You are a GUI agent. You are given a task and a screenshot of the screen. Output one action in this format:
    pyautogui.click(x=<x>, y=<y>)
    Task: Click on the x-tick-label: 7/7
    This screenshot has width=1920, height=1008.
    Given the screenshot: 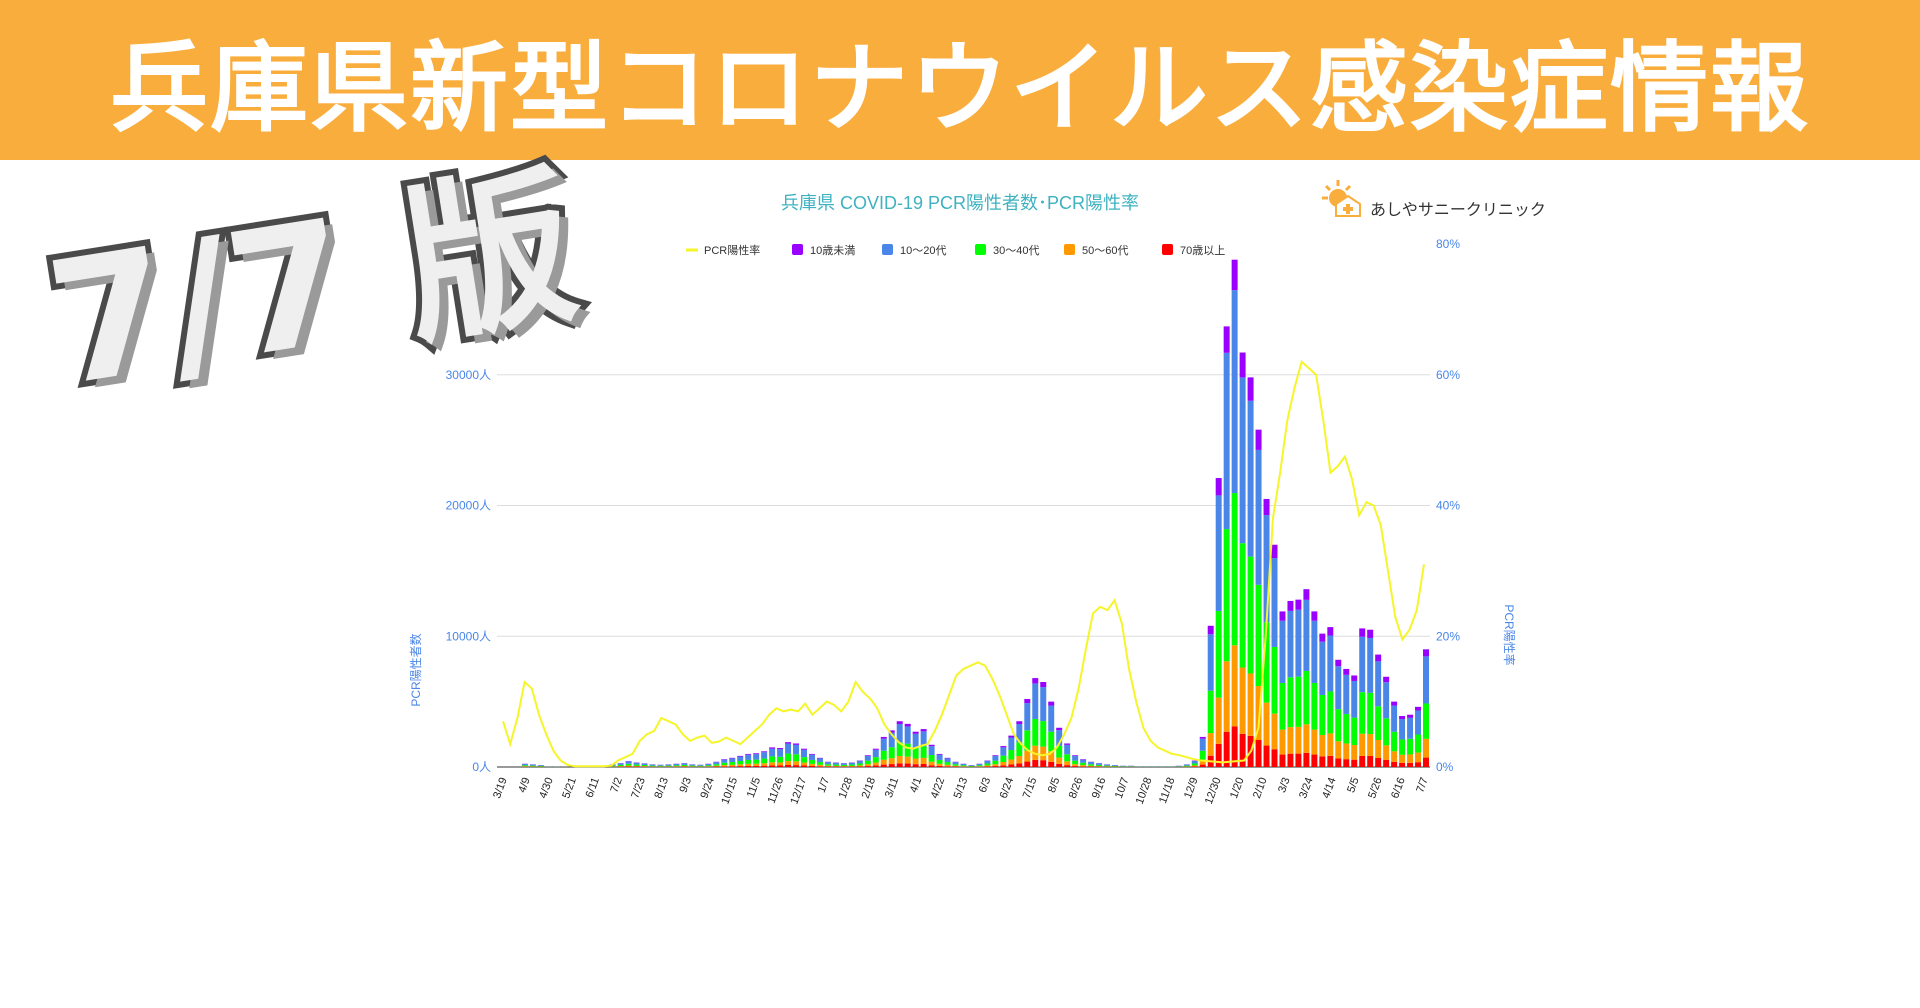 What is the action you would take?
    pyautogui.click(x=1422, y=785)
    